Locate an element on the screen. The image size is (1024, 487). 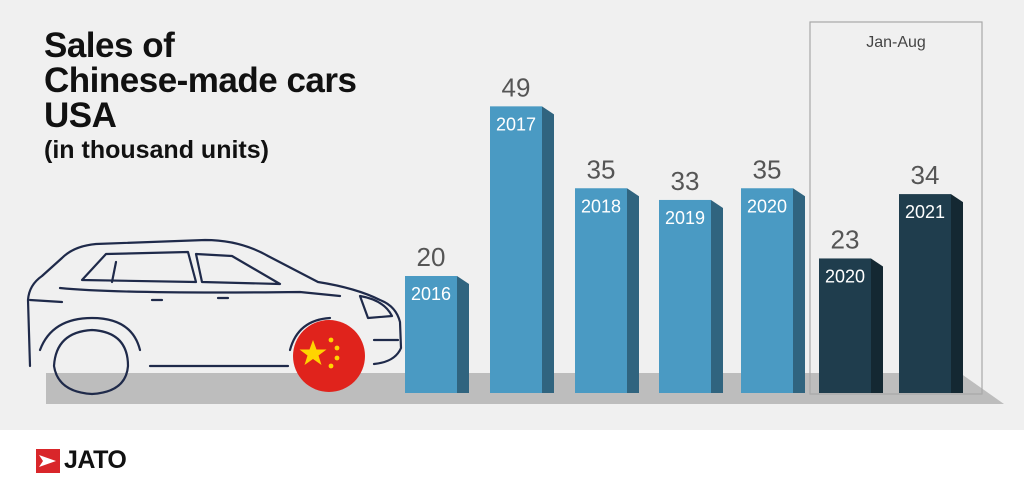
jato-logo: JATO is located at coordinates (81, 460).